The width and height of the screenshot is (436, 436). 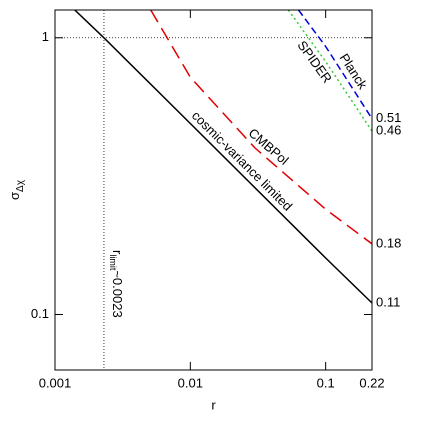 I want to click on y-axis-subscript: Δχ, so click(x=20, y=185).